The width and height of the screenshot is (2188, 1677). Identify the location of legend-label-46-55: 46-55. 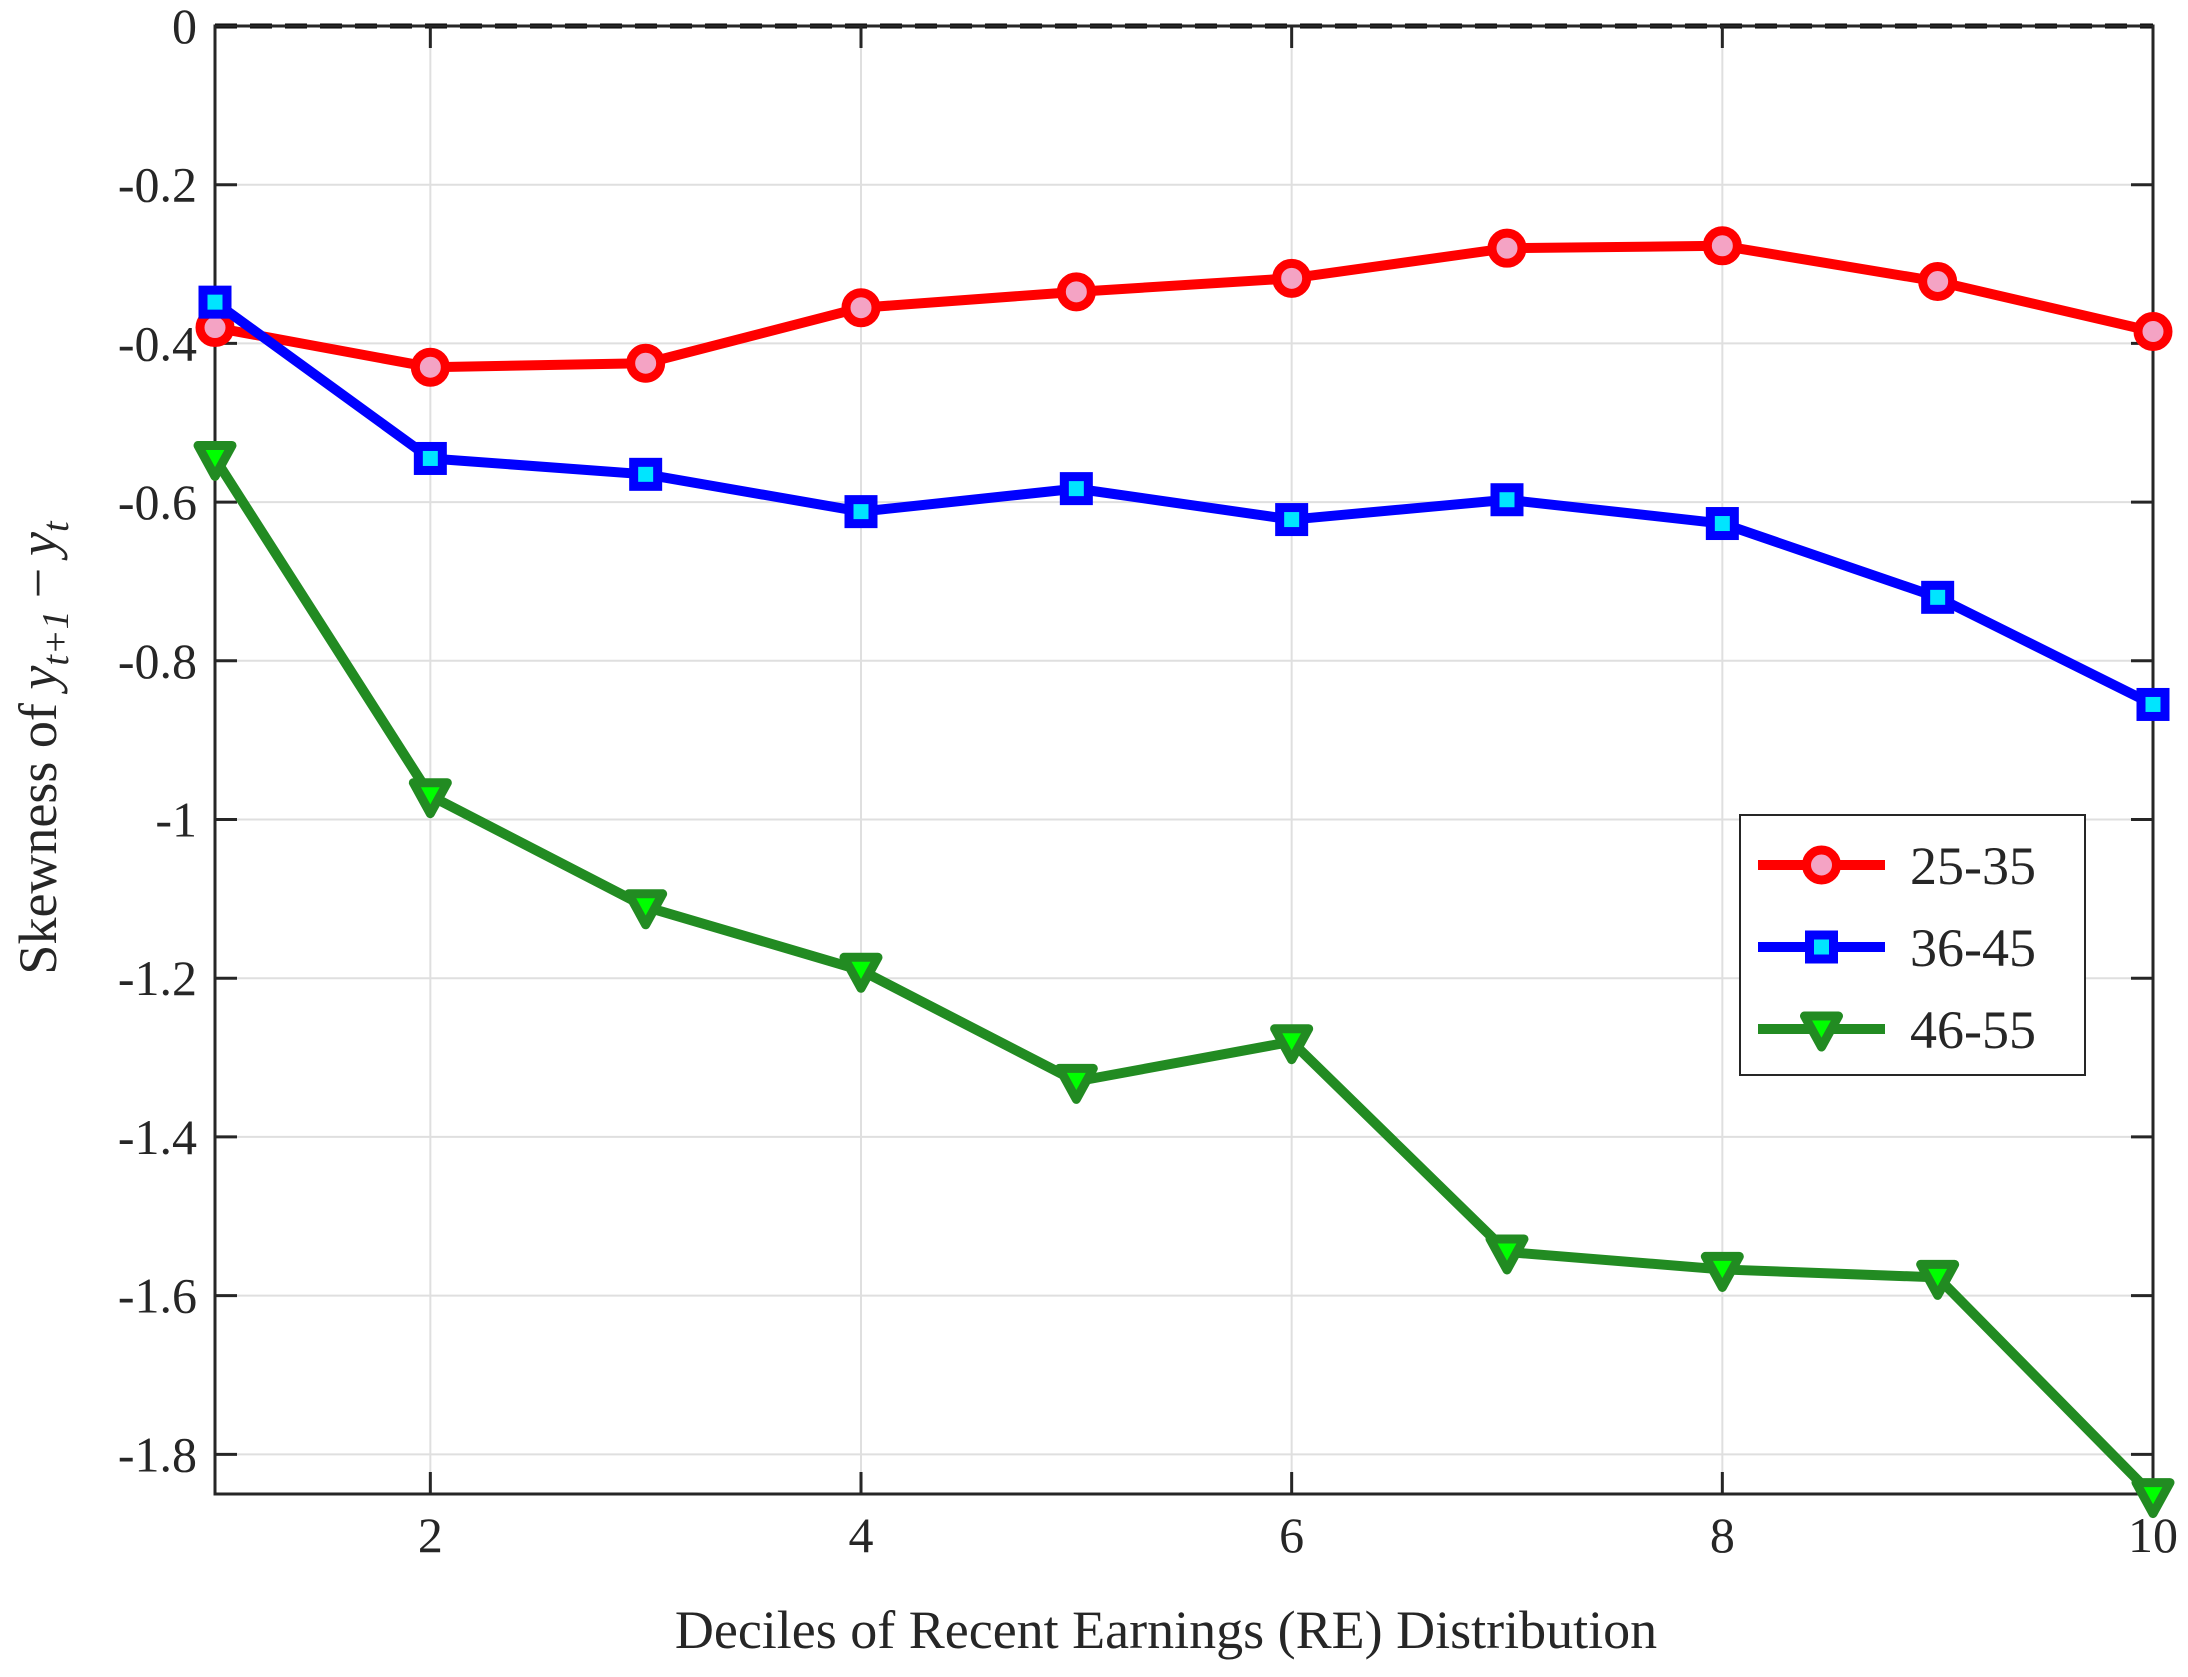
(1973, 1030).